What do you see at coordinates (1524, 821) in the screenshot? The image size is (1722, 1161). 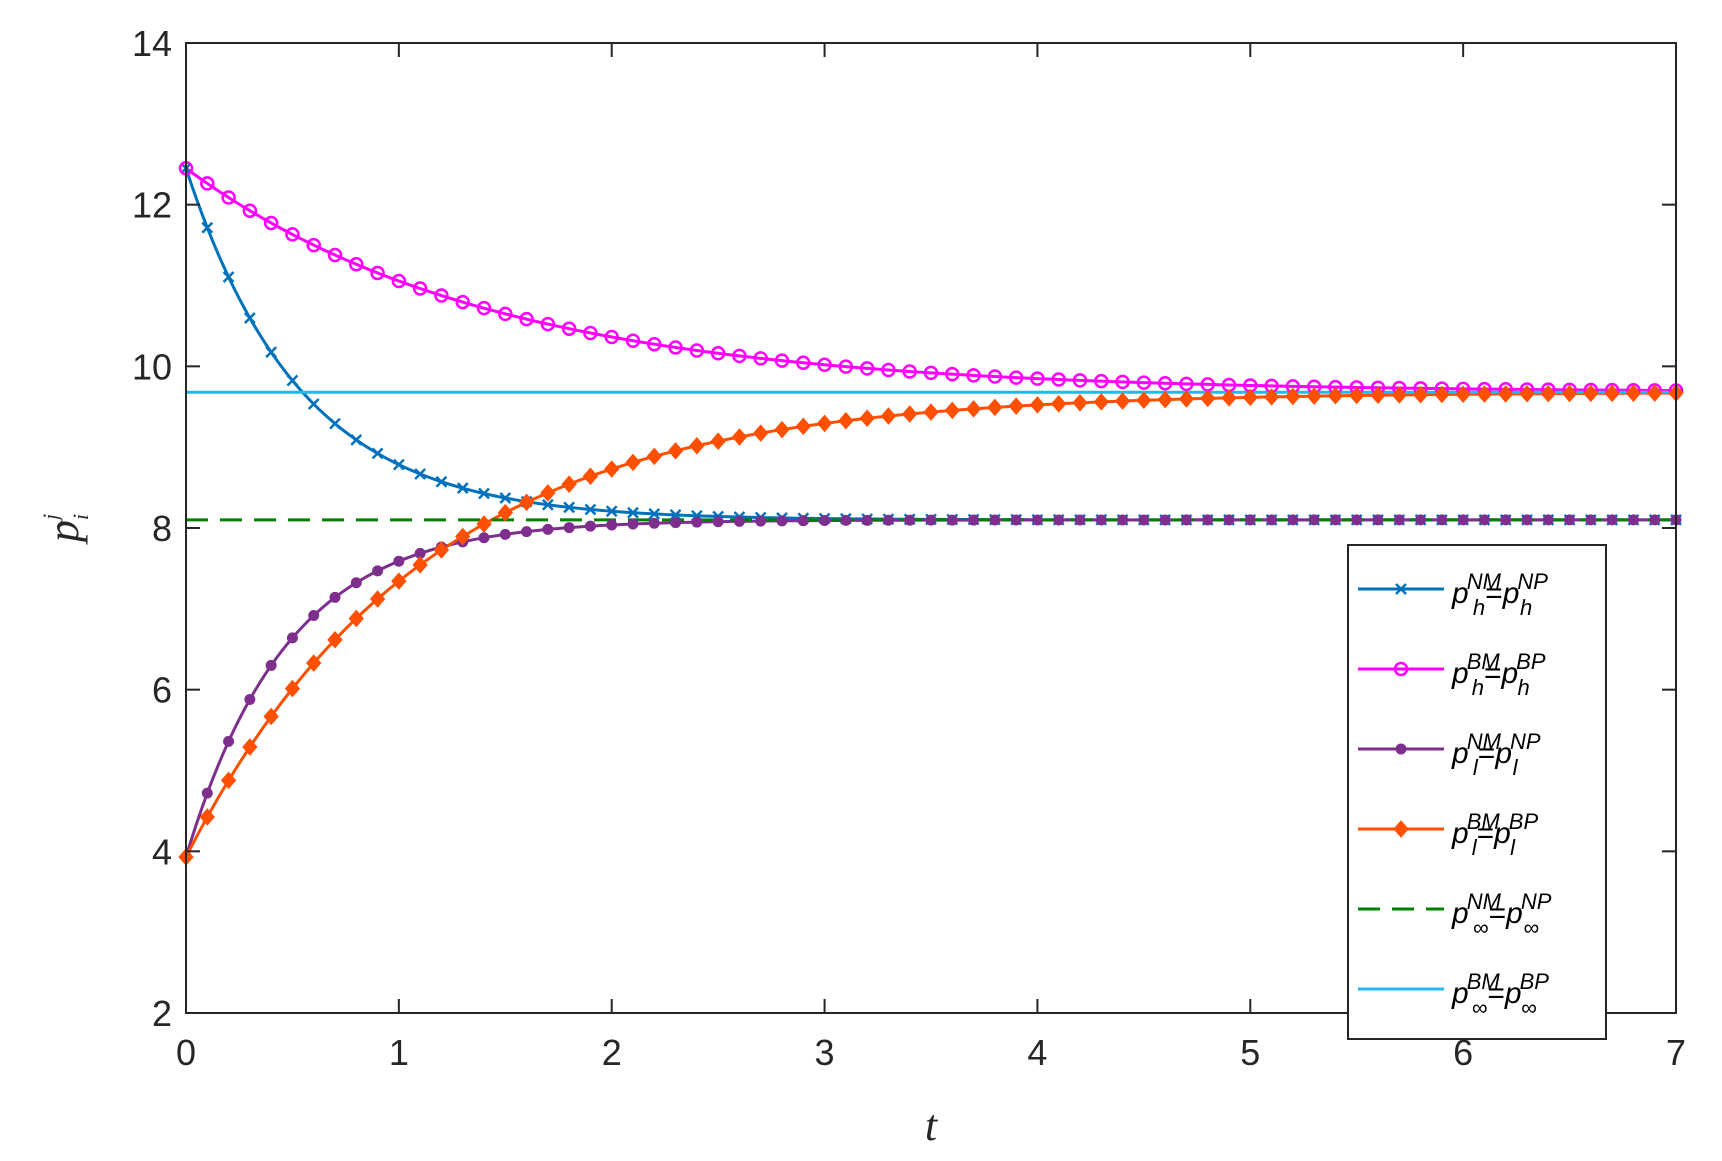 I see `legend-label-rsup: BP` at bounding box center [1524, 821].